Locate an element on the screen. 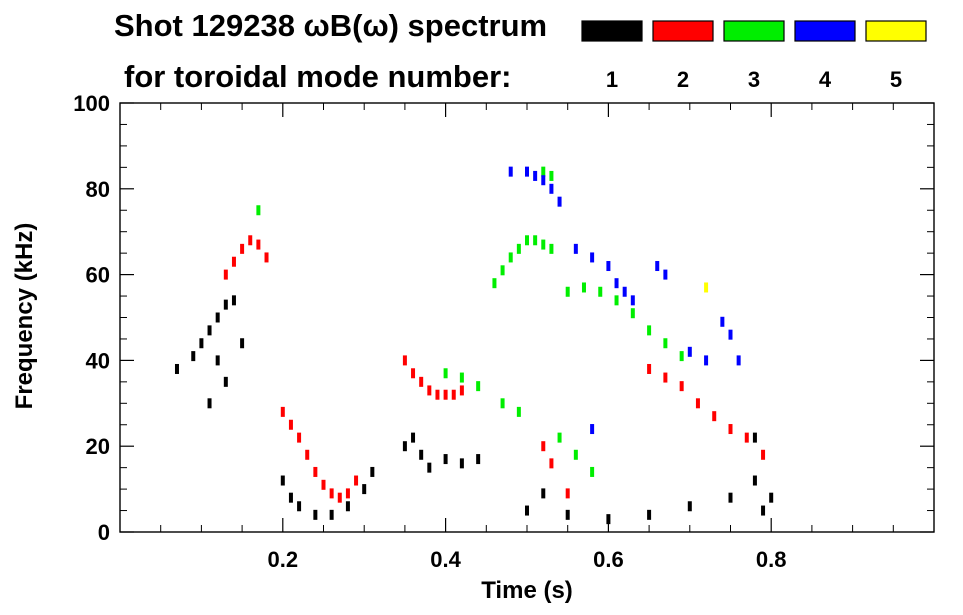 The width and height of the screenshot is (963, 615). x-axis-label: Time (s) is located at coordinates (527, 590).